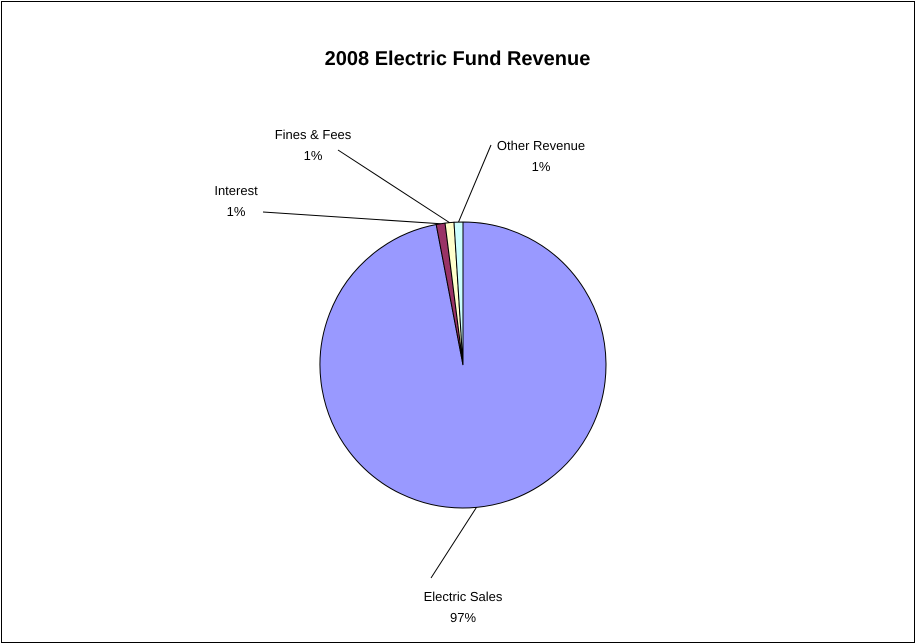 This screenshot has height=643, width=915. What do you see at coordinates (457, 59) in the screenshot?
I see `chart-title: 2008 Electric Fund Revenue` at bounding box center [457, 59].